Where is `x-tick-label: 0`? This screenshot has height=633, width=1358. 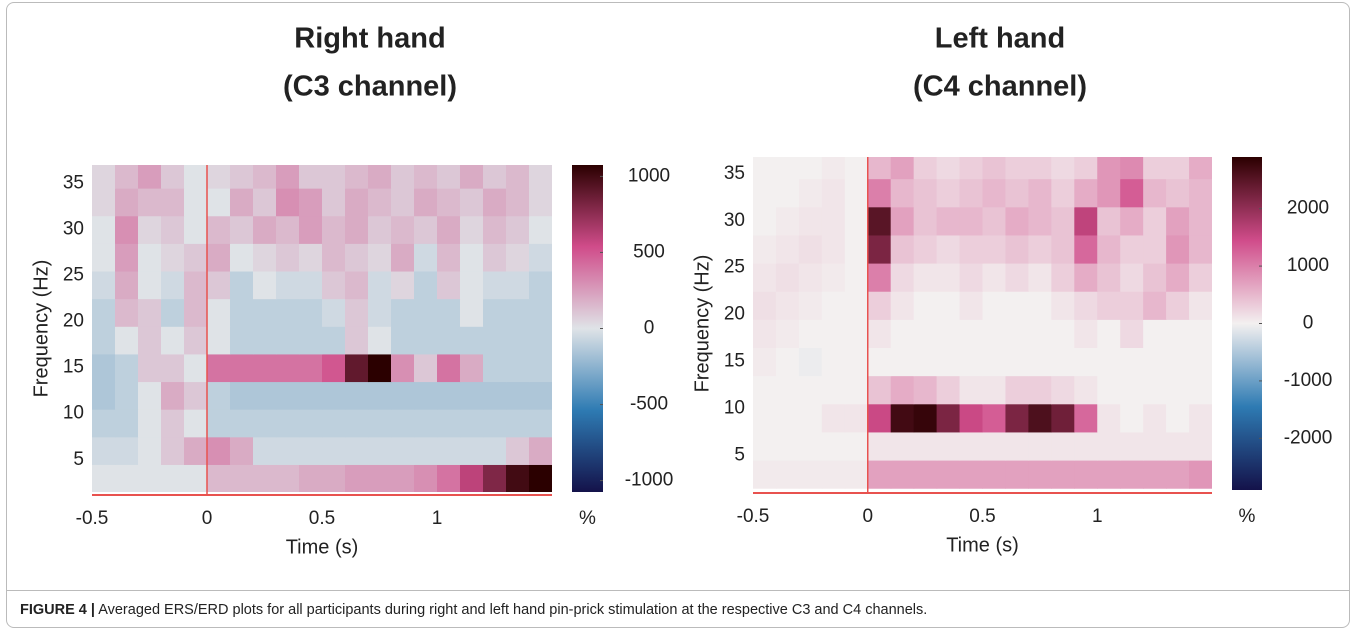 x-tick-label: 0 is located at coordinates (867, 516).